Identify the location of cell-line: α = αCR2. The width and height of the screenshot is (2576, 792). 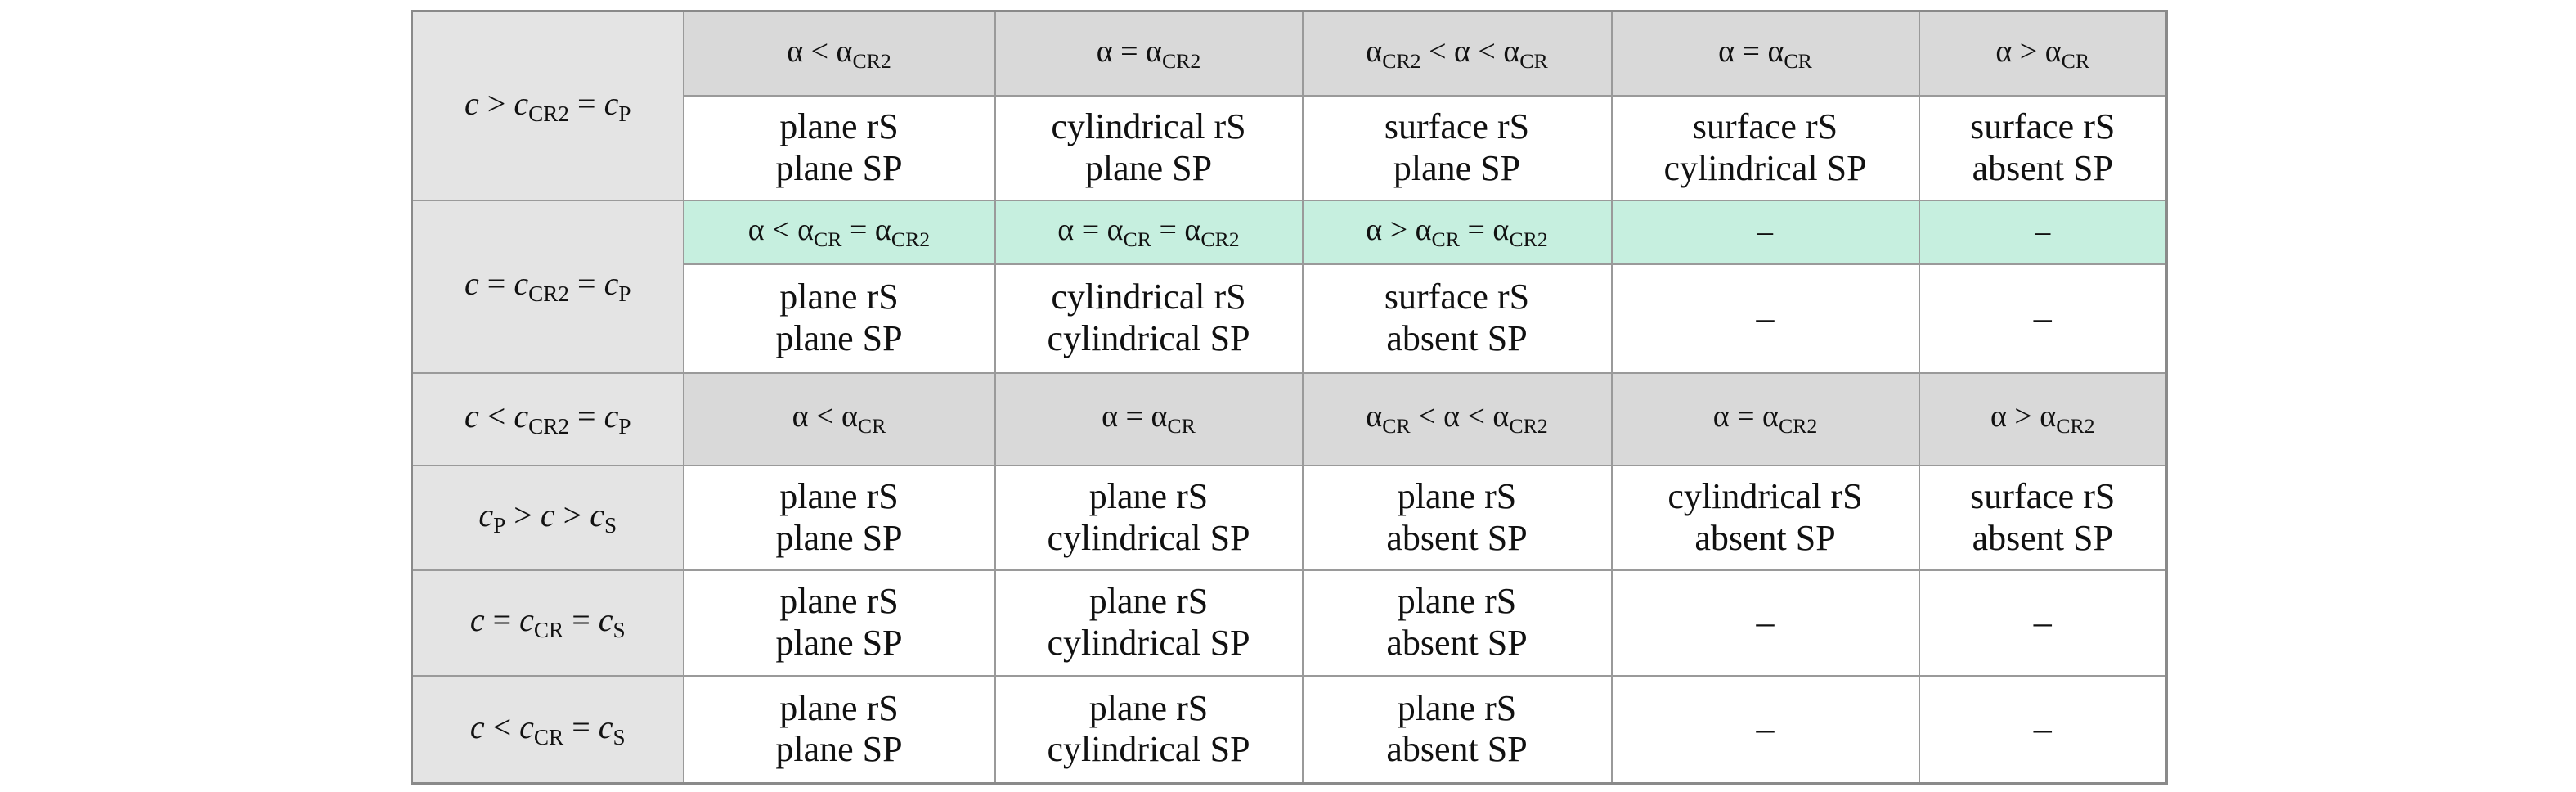
(1149, 54).